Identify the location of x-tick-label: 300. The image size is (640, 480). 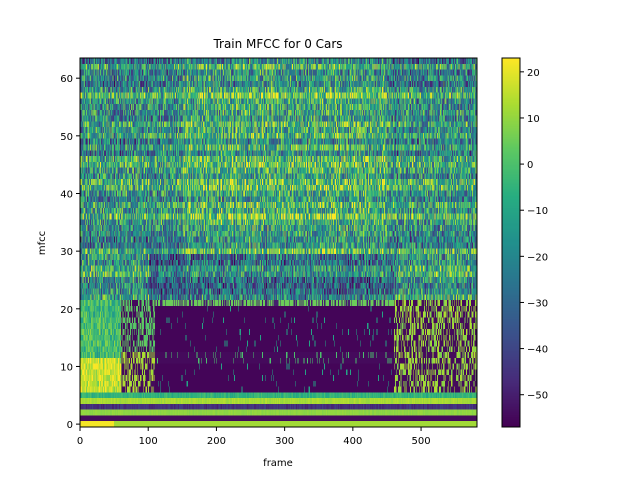
(284, 441).